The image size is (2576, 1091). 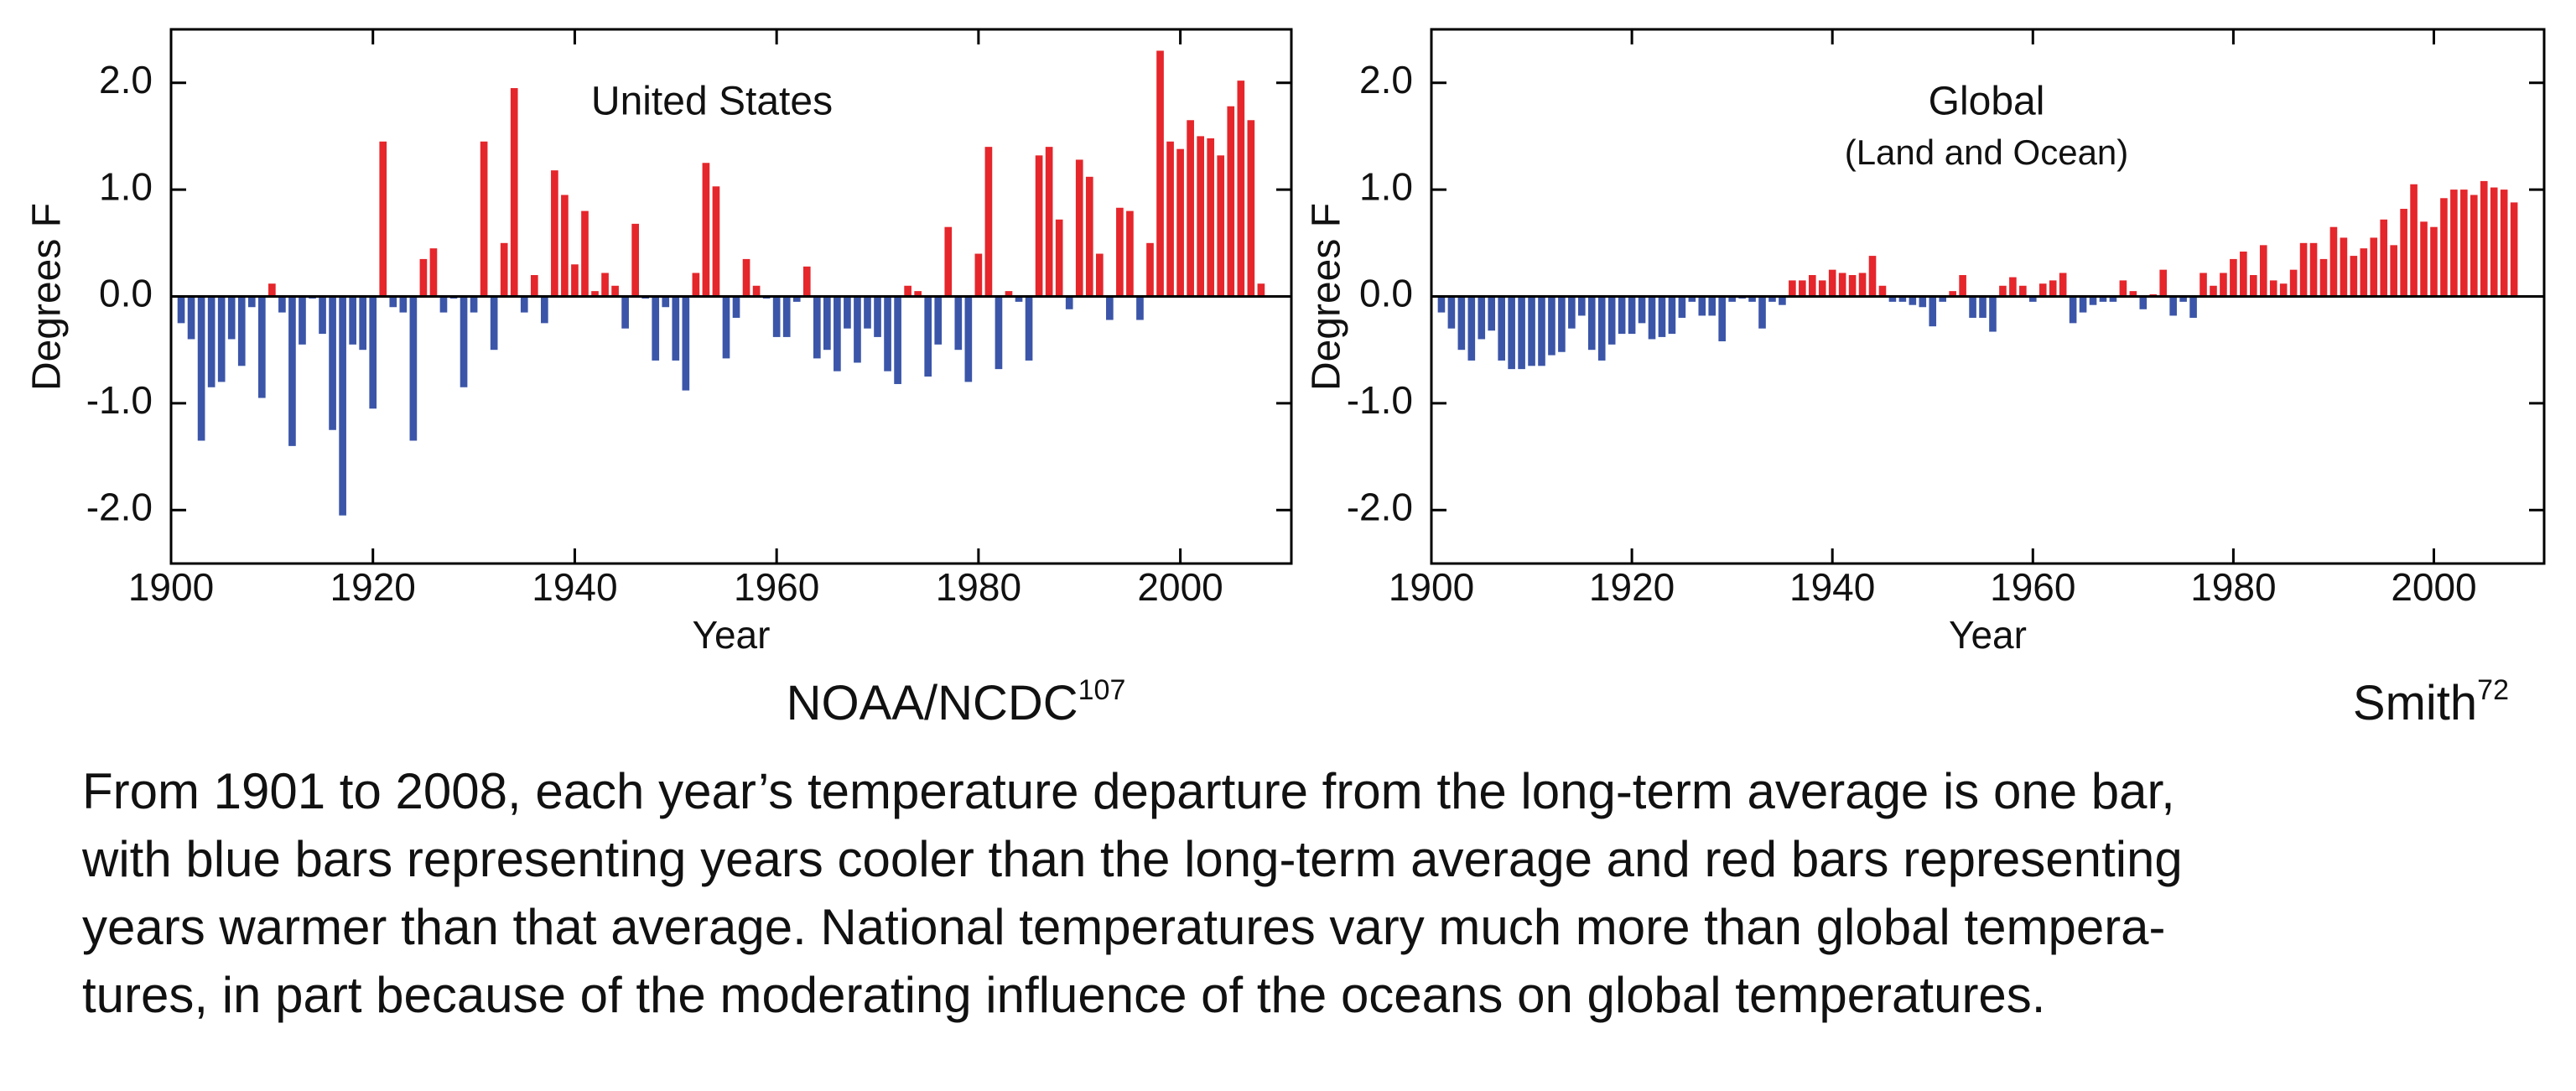 What do you see at coordinates (933, 703) in the screenshot?
I see `source-name: NOAA/NCDC` at bounding box center [933, 703].